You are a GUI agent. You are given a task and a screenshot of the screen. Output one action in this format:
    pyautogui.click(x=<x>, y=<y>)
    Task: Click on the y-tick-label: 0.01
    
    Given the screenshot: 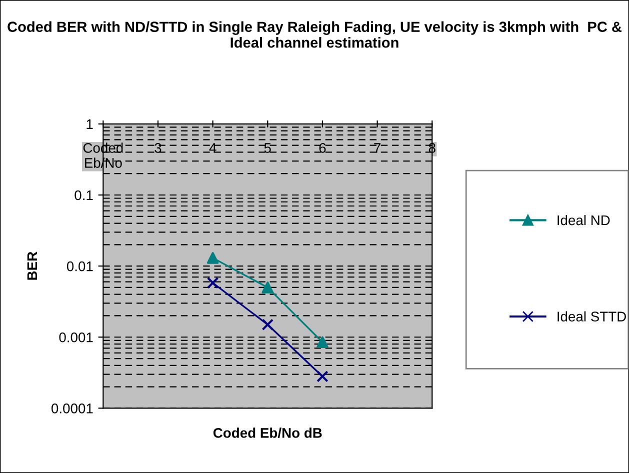 What is the action you would take?
    pyautogui.click(x=79, y=266)
    